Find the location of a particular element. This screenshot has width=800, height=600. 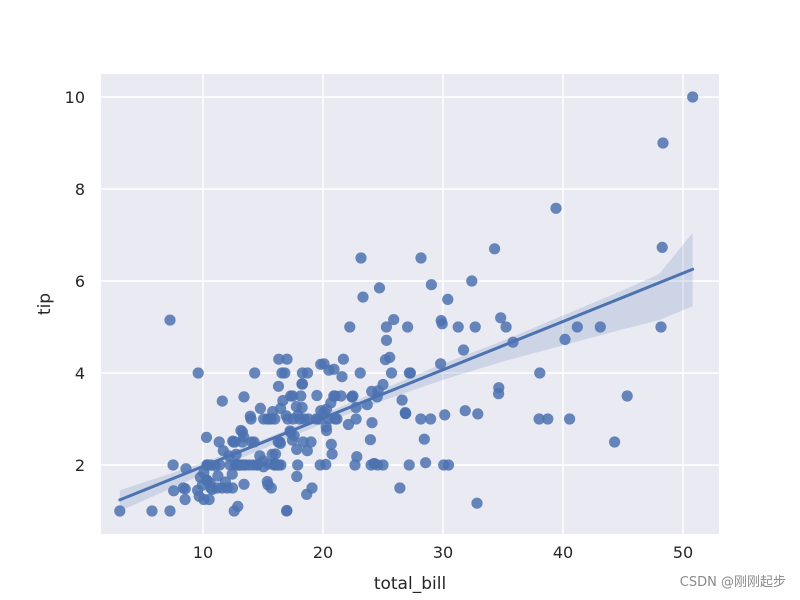

x-tick-label: 30 is located at coordinates (443, 552).